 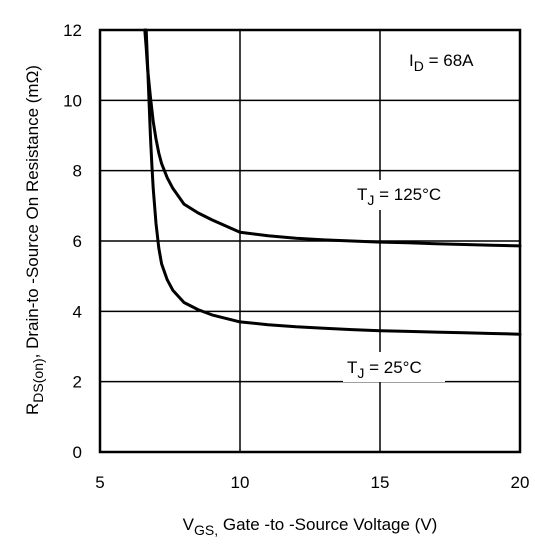 I want to click on series-label-25-symbol: T, so click(x=352, y=367).